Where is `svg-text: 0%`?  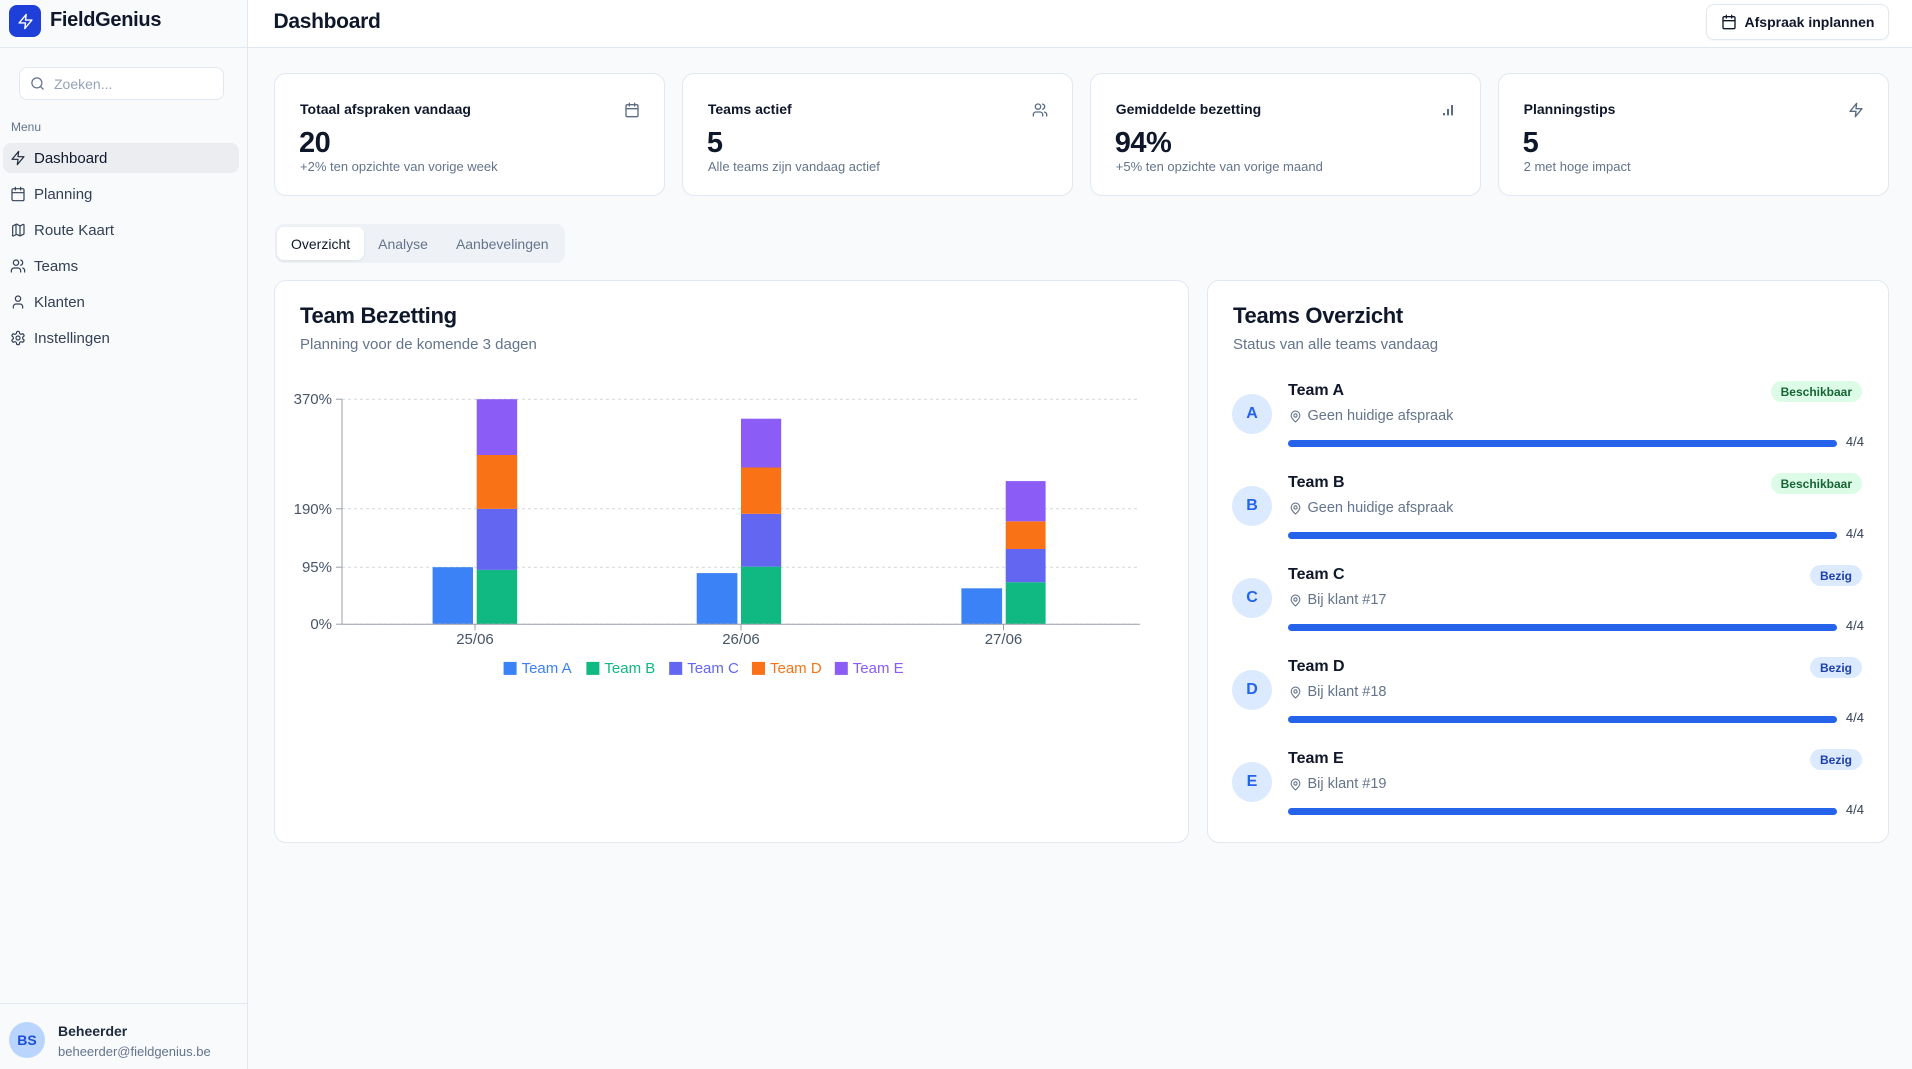 svg-text: 0% is located at coordinates (321, 624).